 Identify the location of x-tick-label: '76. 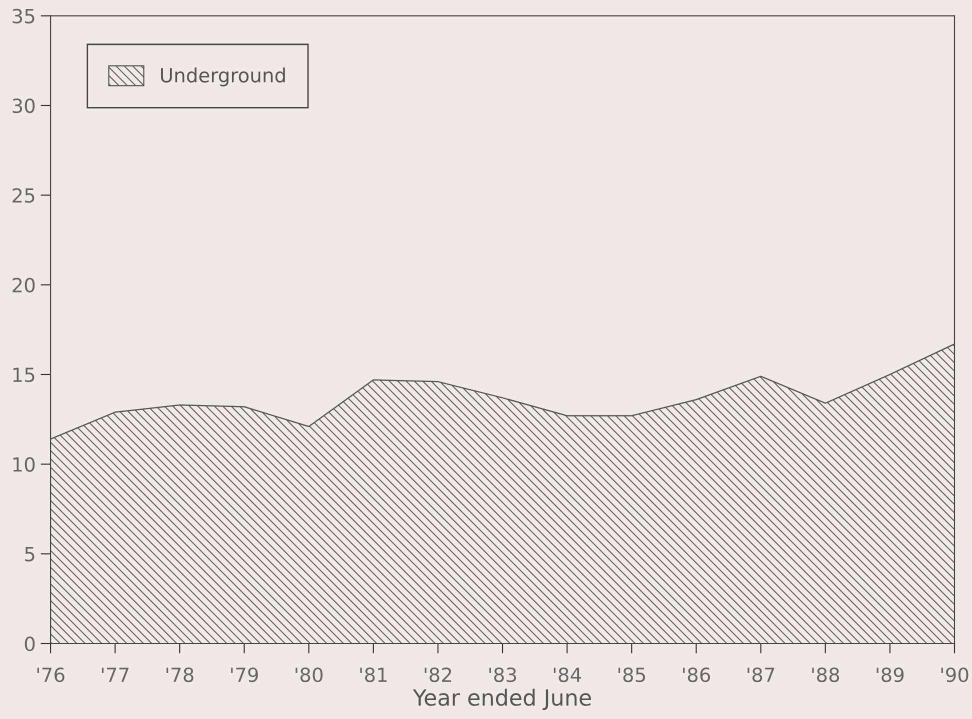
(50, 674).